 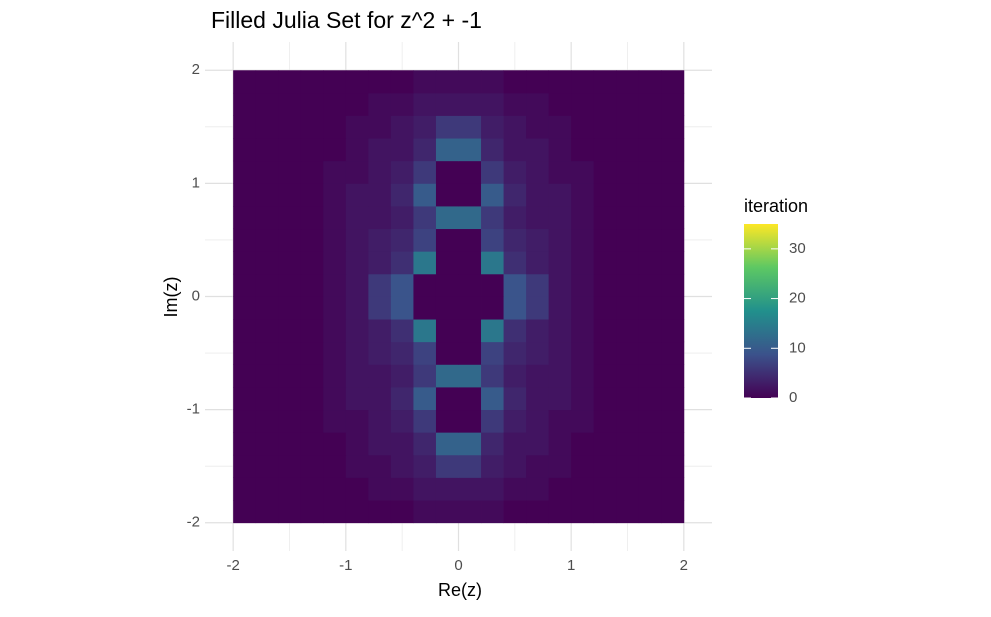 What do you see at coordinates (345, 565) in the screenshot?
I see `x-tick-label: -1` at bounding box center [345, 565].